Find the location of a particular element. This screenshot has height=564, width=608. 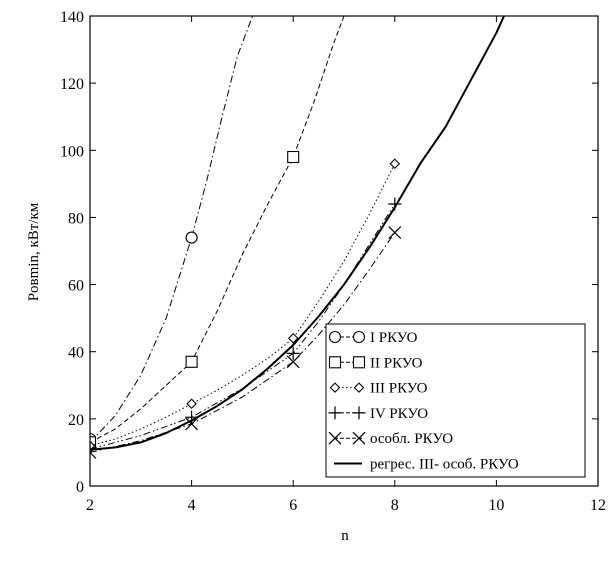

y-tick-label-3: 60 is located at coordinates (76, 286).